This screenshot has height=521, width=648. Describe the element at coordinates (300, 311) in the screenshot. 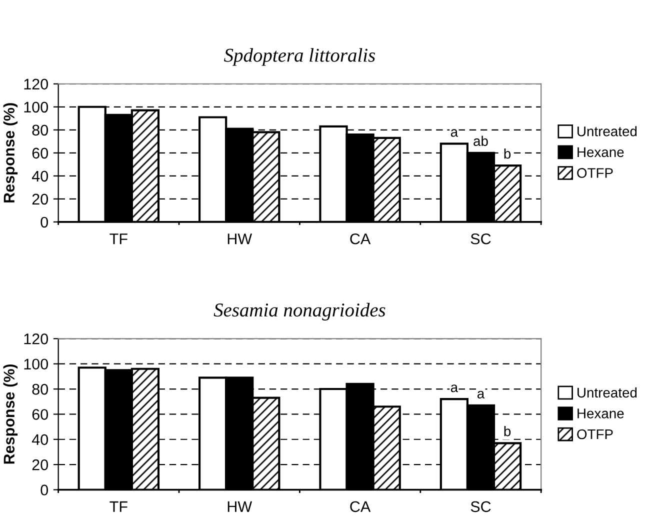

I see `chart-title: Sesamia nonagrioides` at that location.